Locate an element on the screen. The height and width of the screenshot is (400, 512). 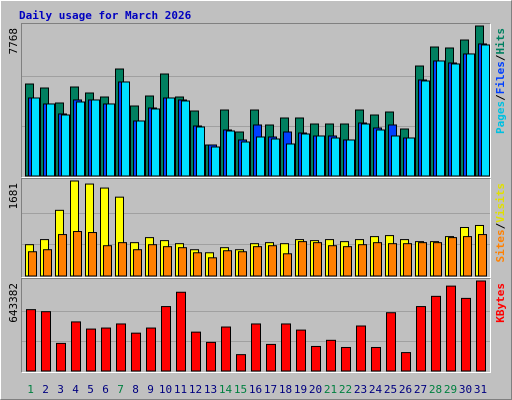
x-tick-label: 21 is located at coordinates (330, 389).